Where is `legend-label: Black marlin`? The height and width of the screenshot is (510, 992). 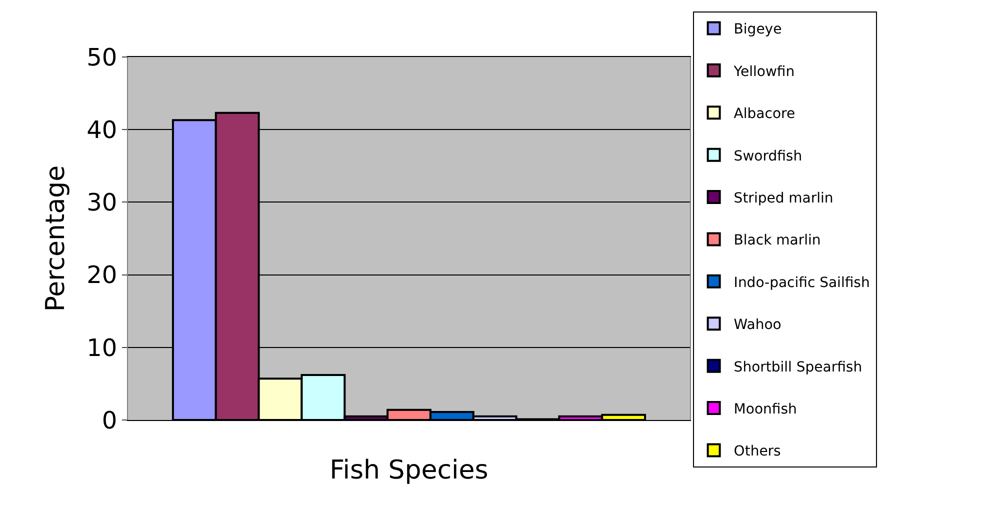
legend-label: Black marlin is located at coordinates (777, 240).